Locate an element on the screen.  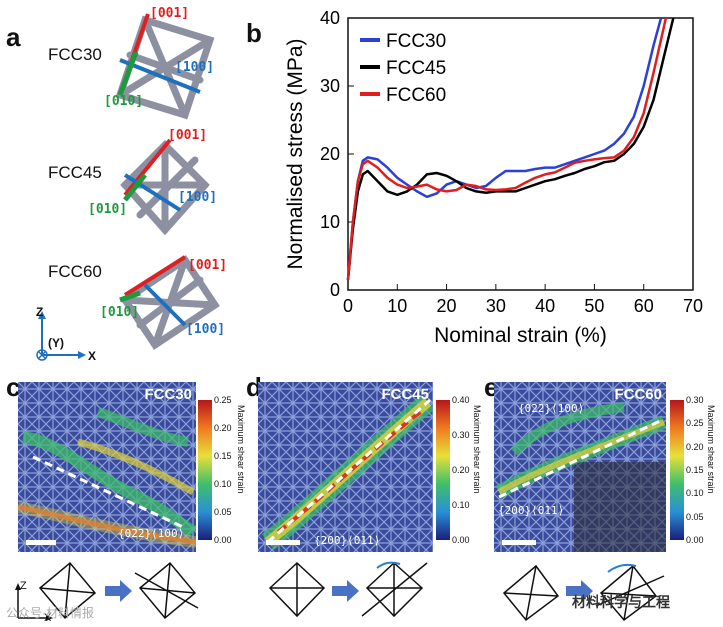
legend-label-fcc30: FCC30 is located at coordinates (416, 41).